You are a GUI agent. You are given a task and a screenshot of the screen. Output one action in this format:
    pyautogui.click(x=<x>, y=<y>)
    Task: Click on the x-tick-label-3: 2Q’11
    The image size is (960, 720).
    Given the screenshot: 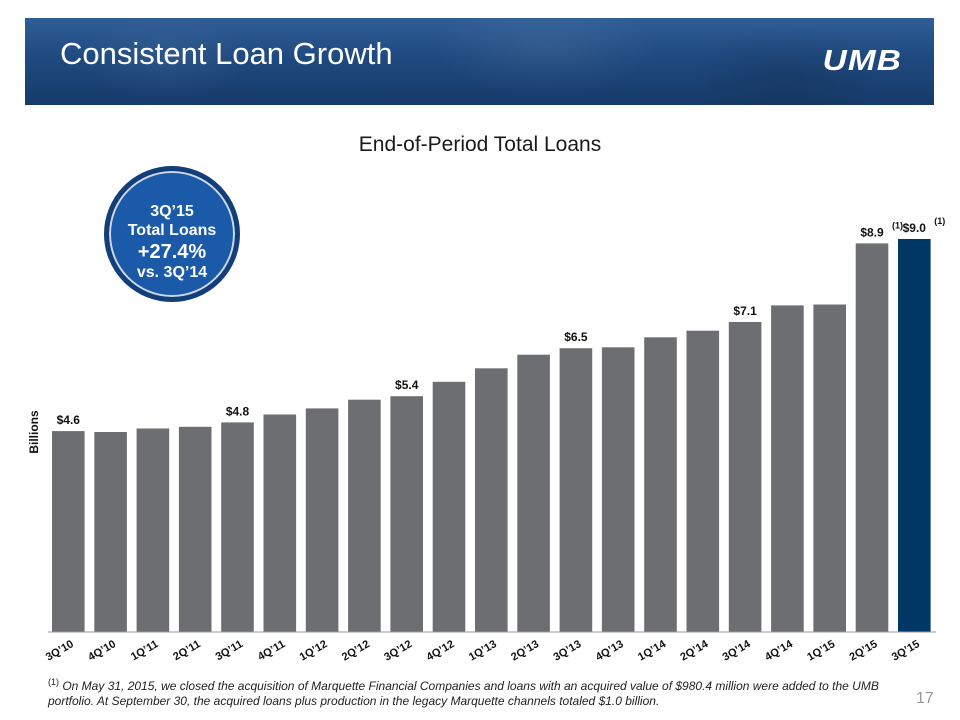 What is the action you would take?
    pyautogui.click(x=186, y=650)
    